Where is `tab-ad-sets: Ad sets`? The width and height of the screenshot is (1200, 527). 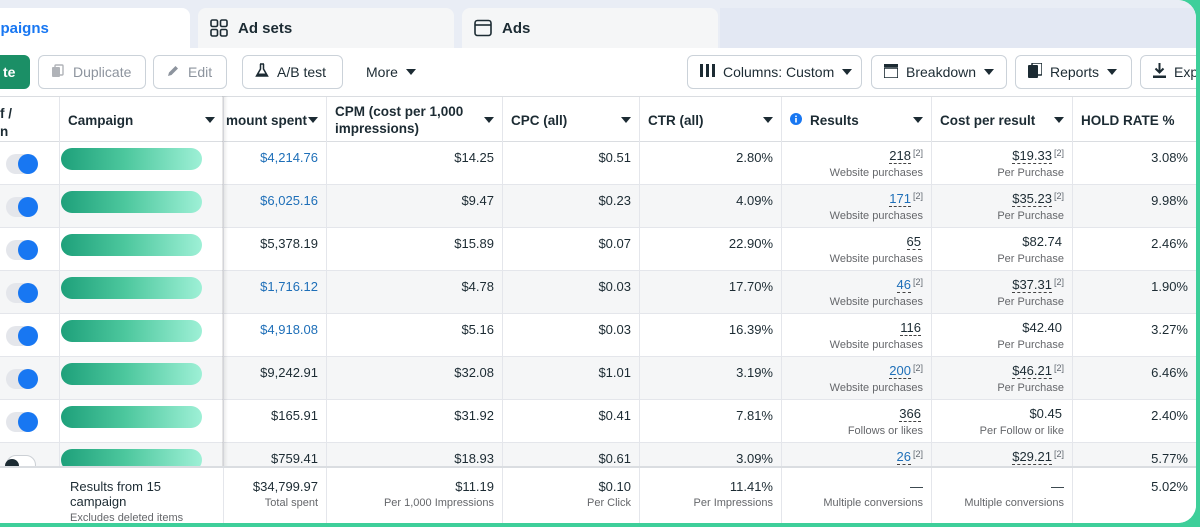
tab-ad-sets: Ad sets is located at coordinates (326, 28).